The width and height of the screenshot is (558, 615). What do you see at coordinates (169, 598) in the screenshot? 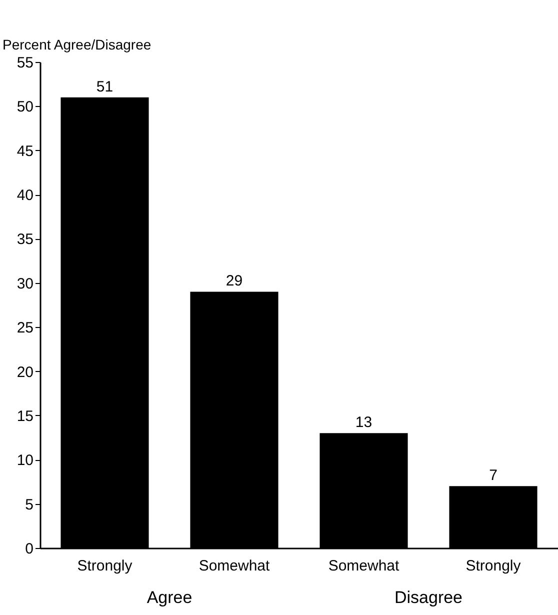
I see `text: Agree` at bounding box center [169, 598].